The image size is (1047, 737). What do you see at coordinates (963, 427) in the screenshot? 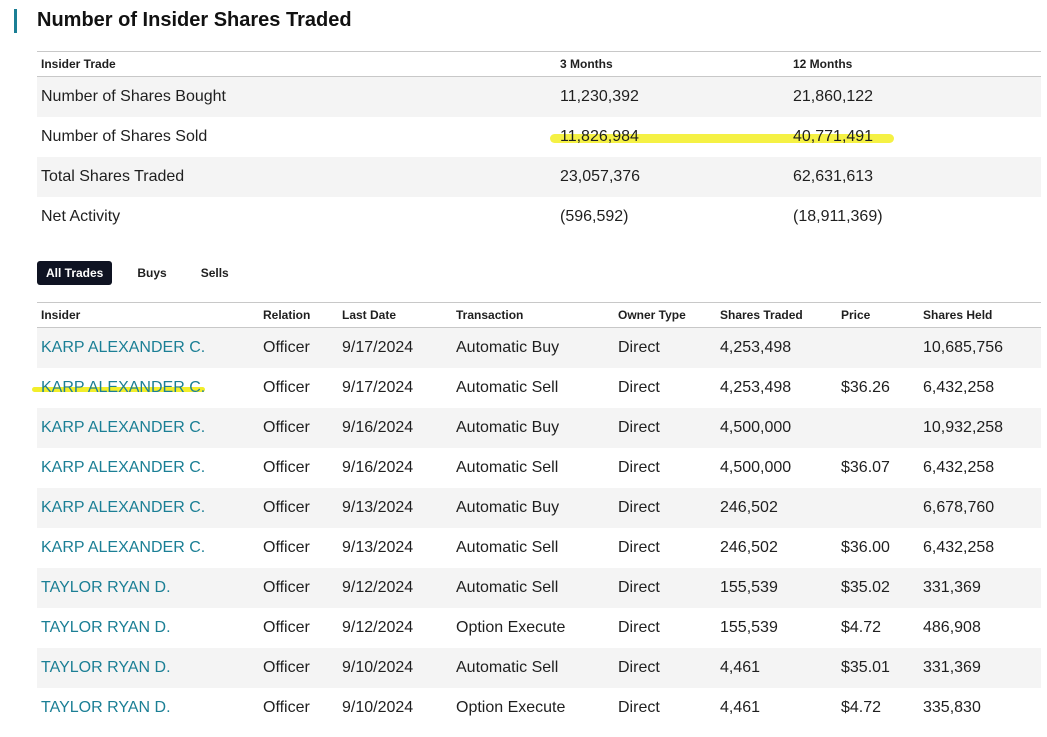
I see `cell-shares-held: 10,932,258` at bounding box center [963, 427].